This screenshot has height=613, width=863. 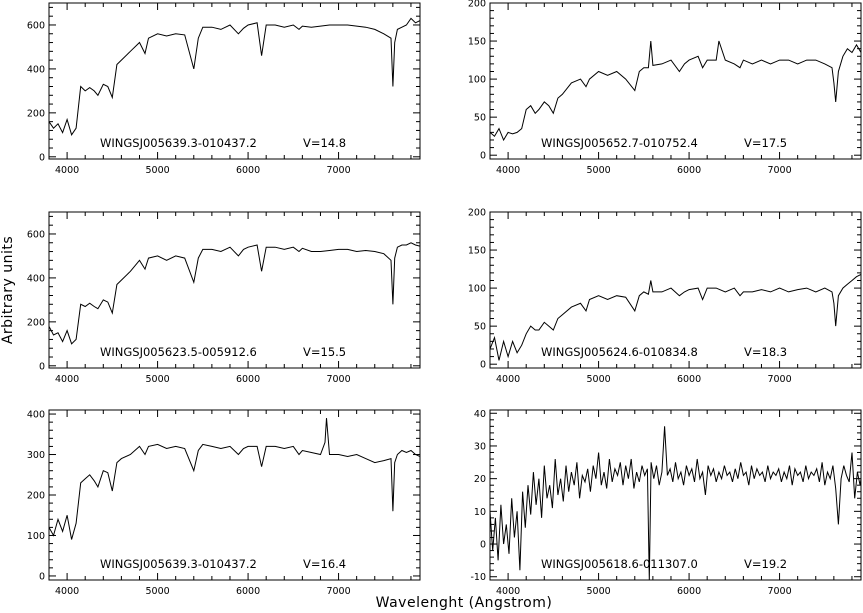 I want to click on object-name-label: WINGSJ005618.6-011307.0, so click(x=619, y=564).